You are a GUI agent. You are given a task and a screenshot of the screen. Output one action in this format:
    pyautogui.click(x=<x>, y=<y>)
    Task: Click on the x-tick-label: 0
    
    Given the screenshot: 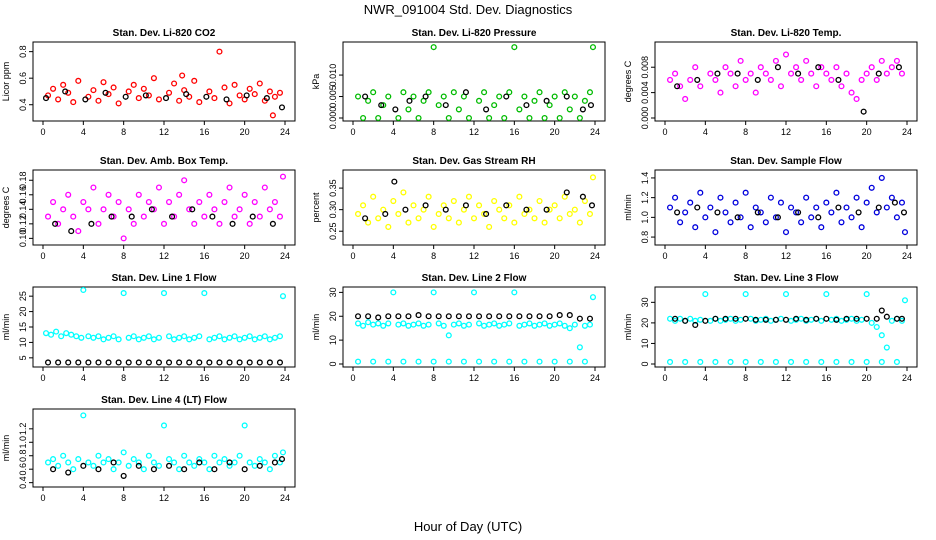 What is the action you would take?
    pyautogui.click(x=352, y=132)
    